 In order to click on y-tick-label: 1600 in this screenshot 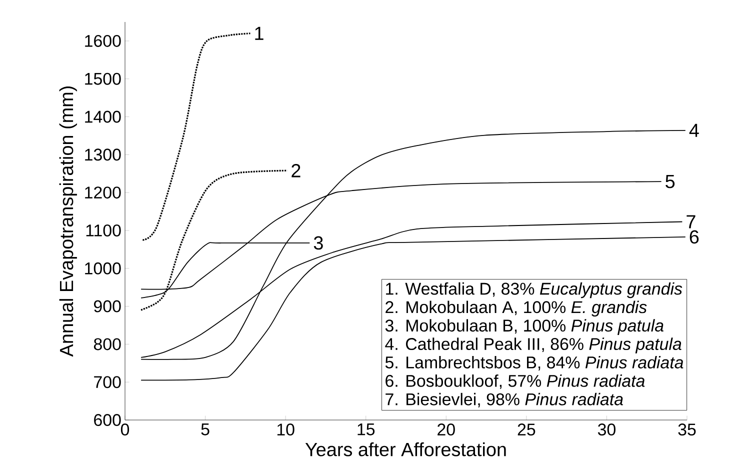, I will do `click(103, 40)`.